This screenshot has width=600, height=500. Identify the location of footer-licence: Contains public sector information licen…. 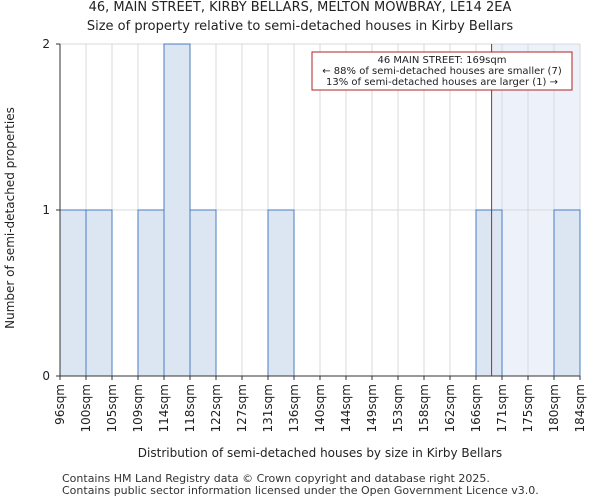
(300, 490).